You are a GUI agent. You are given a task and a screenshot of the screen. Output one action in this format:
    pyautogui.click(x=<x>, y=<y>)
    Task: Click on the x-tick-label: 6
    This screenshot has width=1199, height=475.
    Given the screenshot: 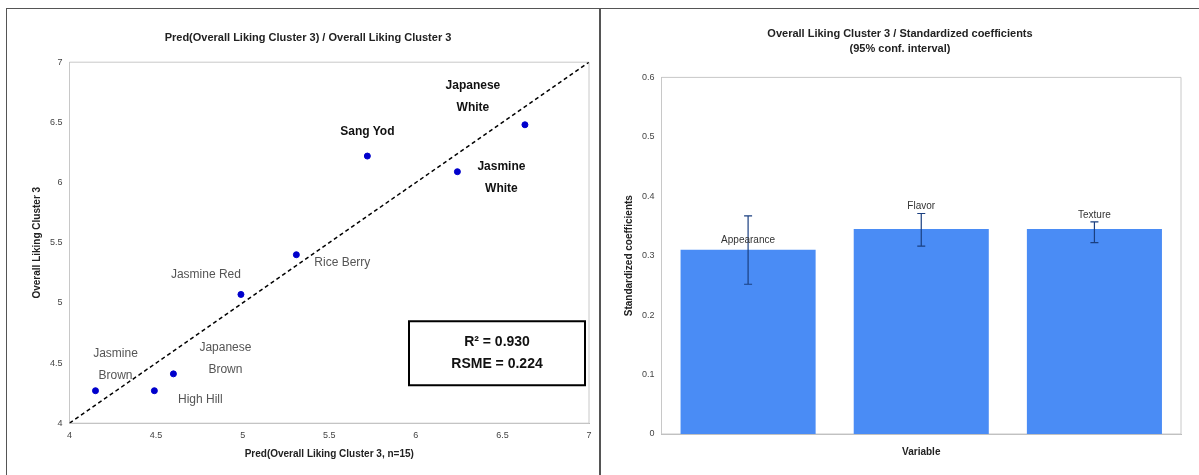 What is the action you would take?
    pyautogui.click(x=416, y=435)
    